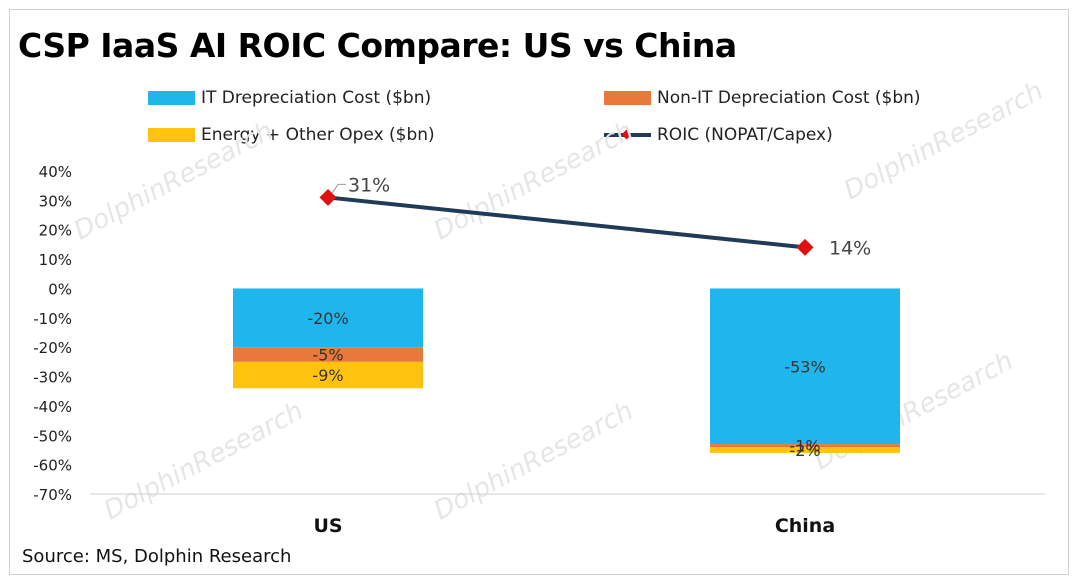 The height and width of the screenshot is (583, 1080). What do you see at coordinates (55, 201) in the screenshot?
I see `y-tick-label: 30%` at bounding box center [55, 201].